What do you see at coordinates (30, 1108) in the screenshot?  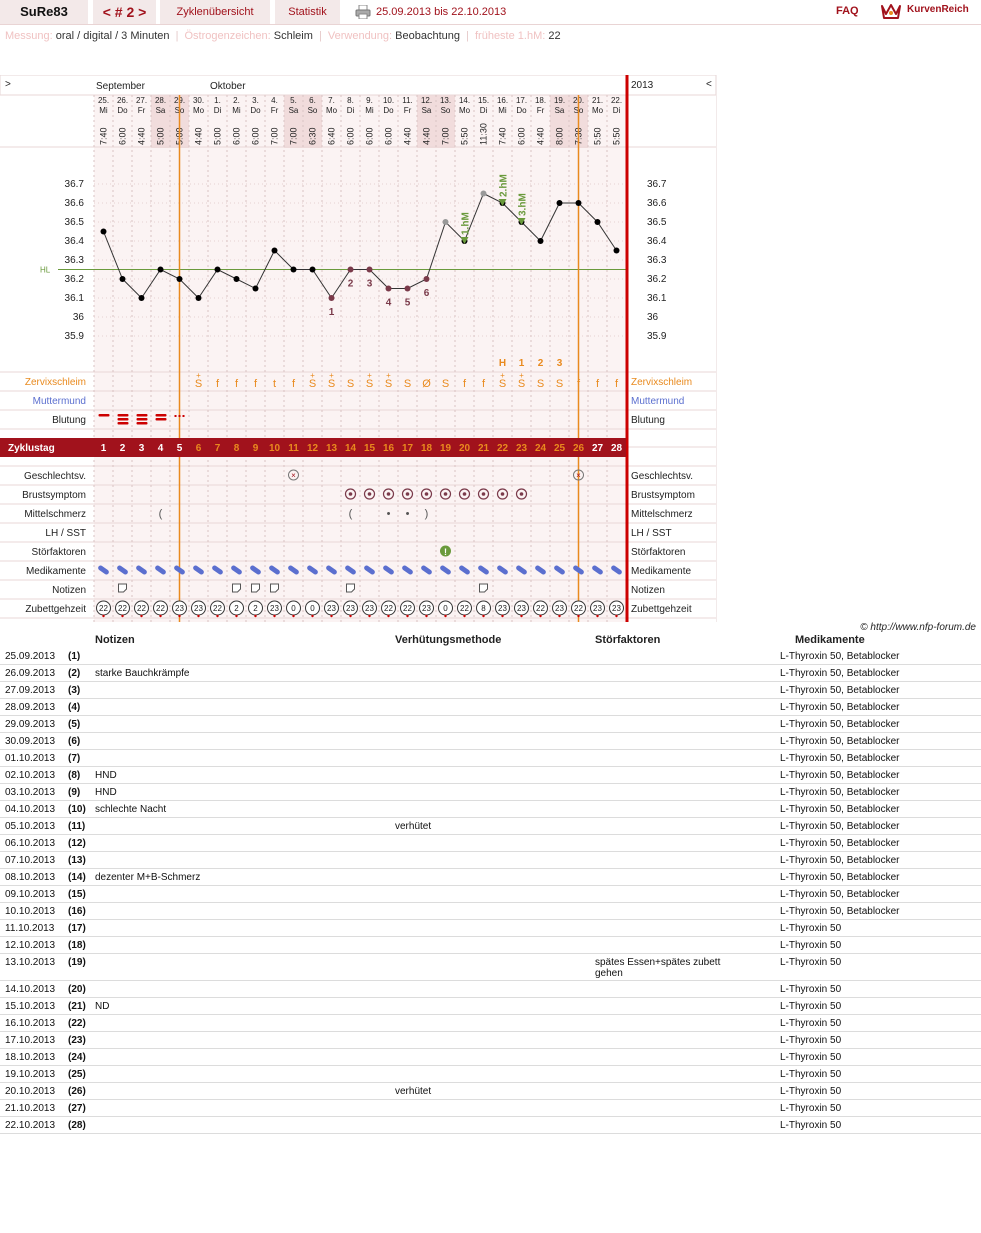 I see `row-date: 21.10.2013` at bounding box center [30, 1108].